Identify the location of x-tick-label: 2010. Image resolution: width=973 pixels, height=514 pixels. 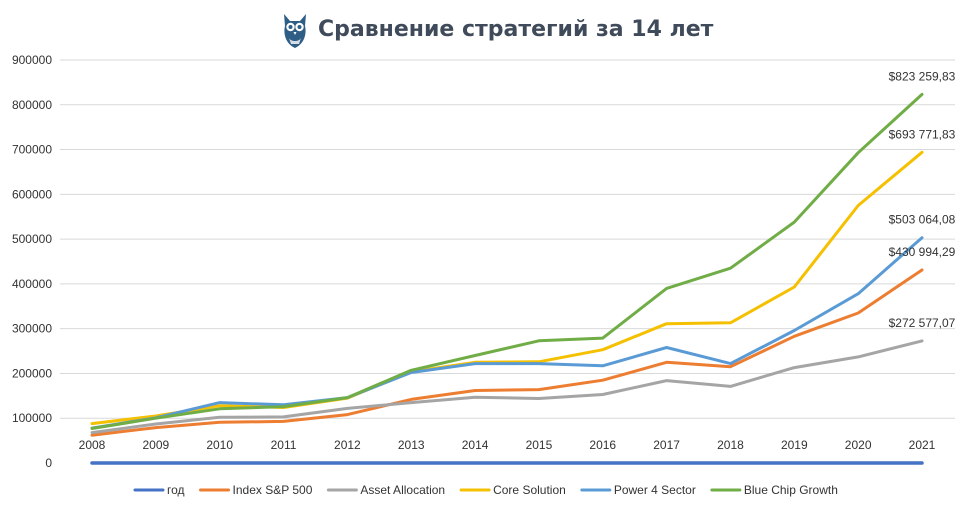
(219, 445).